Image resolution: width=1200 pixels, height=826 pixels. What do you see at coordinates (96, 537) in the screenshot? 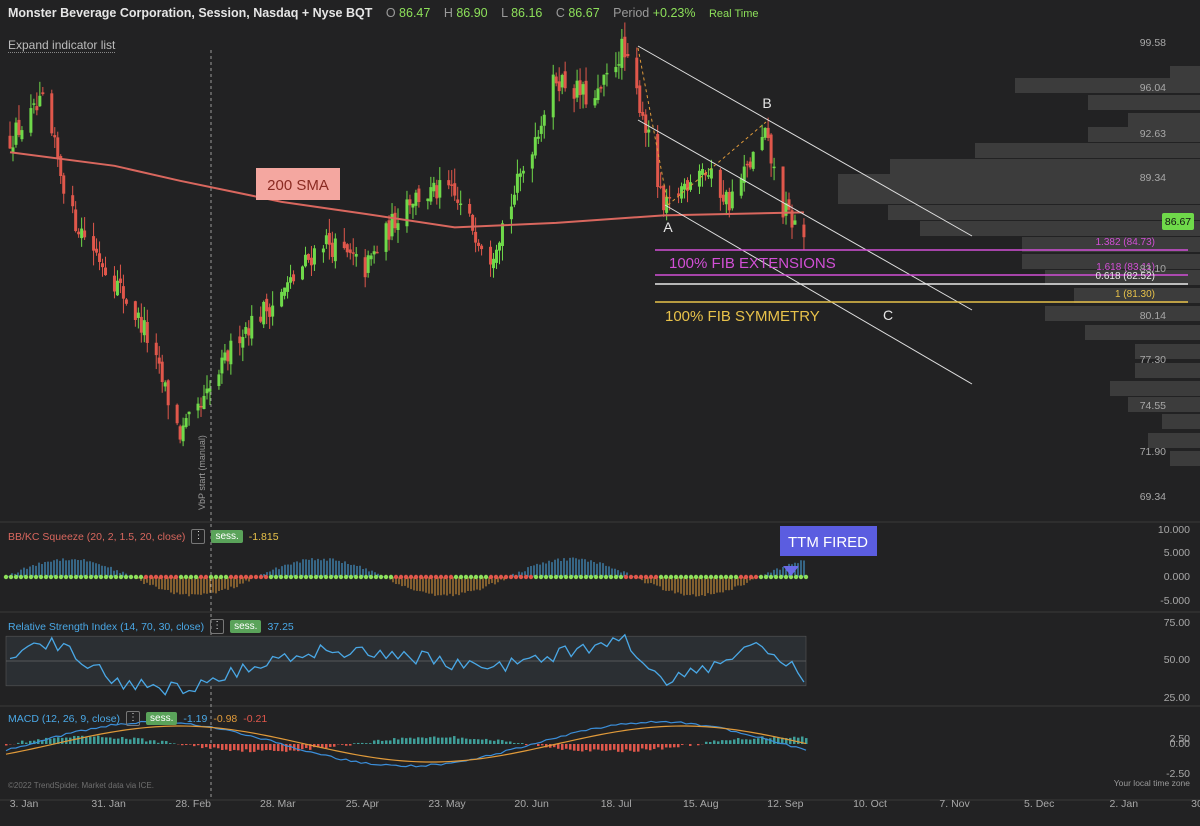
I see `squeeze-title: BB/KC Squeeze (20, 2, 1.5, 20, close)` at bounding box center [96, 537].